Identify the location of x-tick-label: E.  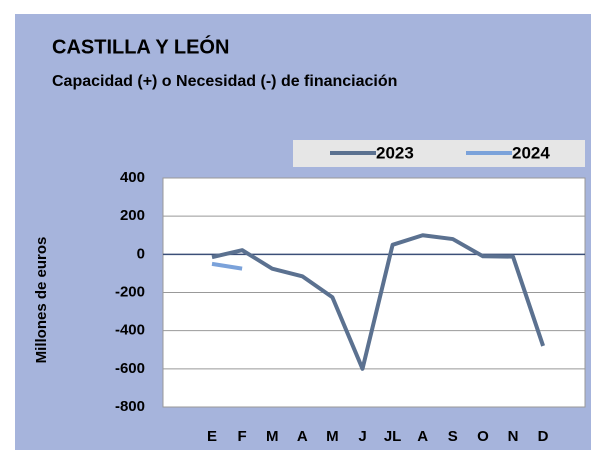
(212, 436).